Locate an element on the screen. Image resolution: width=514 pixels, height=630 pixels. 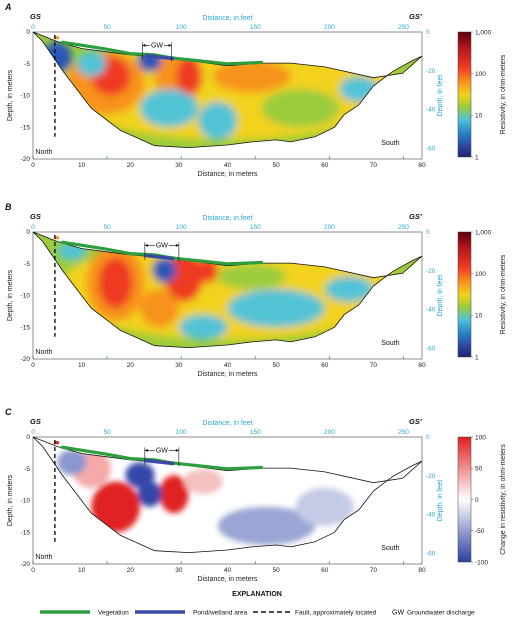
legend-fault-label: Fault, approximately located is located at coordinates (336, 612).